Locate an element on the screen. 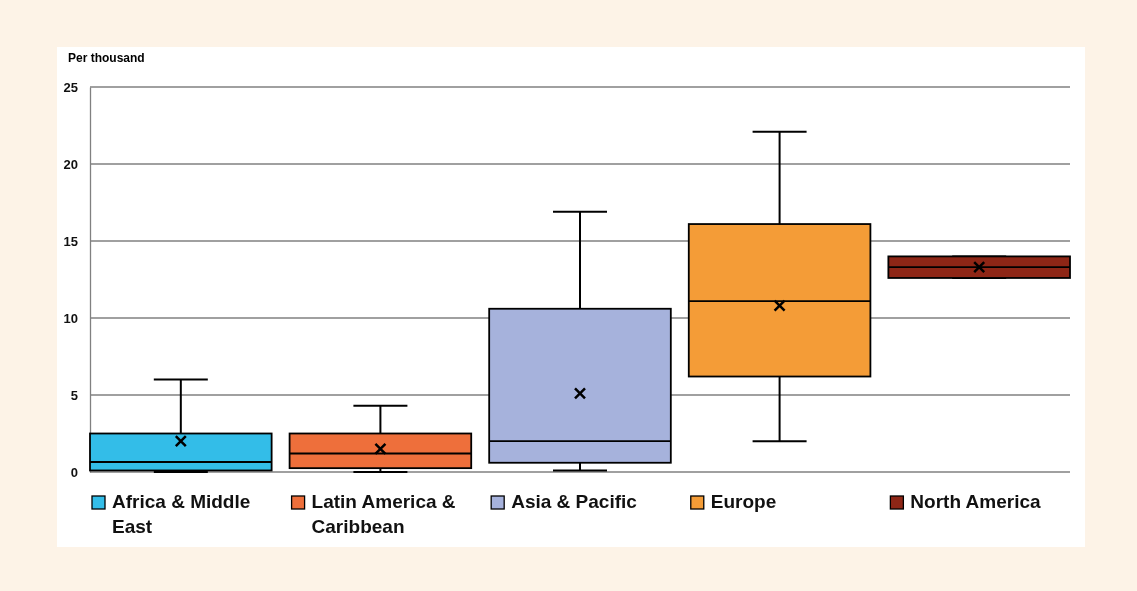 Image resolution: width=1137 pixels, height=591 pixels. y-tick-label: 10 is located at coordinates (70, 318).